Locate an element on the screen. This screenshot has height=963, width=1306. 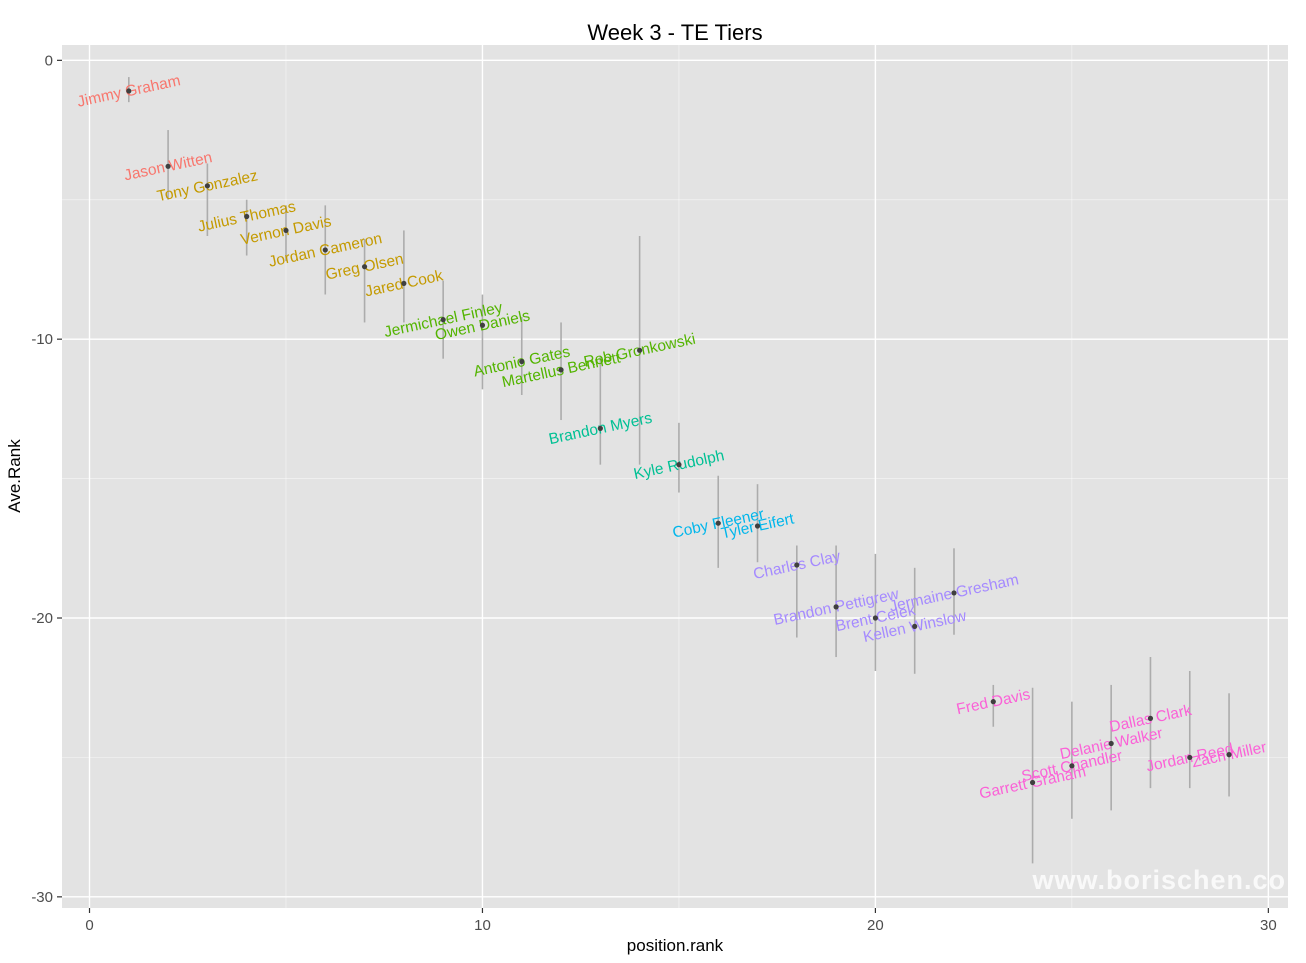
y-axis-title: Ave.Rank is located at coordinates (14, 476).